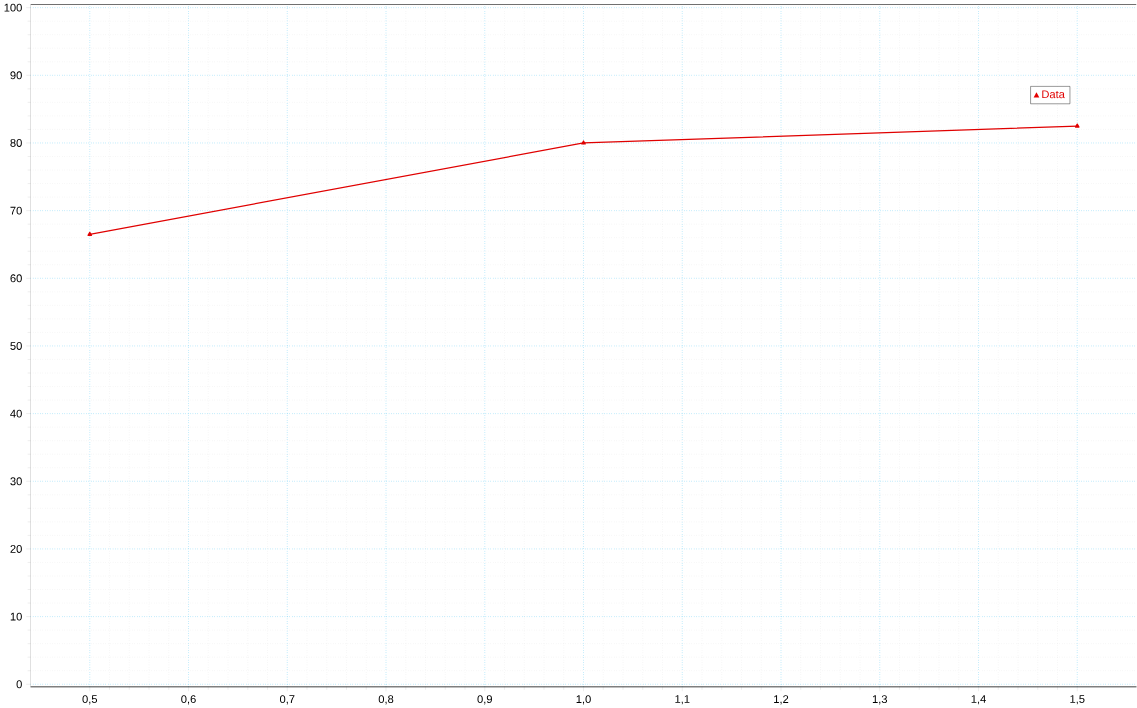  What do you see at coordinates (16, 345) in the screenshot?
I see `y-tick-label: 50` at bounding box center [16, 345].